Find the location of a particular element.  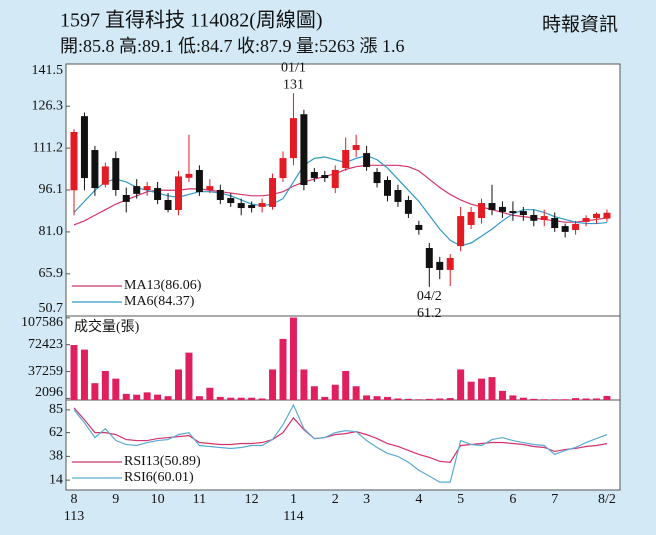

annotation-value: 131 is located at coordinates (293, 84).